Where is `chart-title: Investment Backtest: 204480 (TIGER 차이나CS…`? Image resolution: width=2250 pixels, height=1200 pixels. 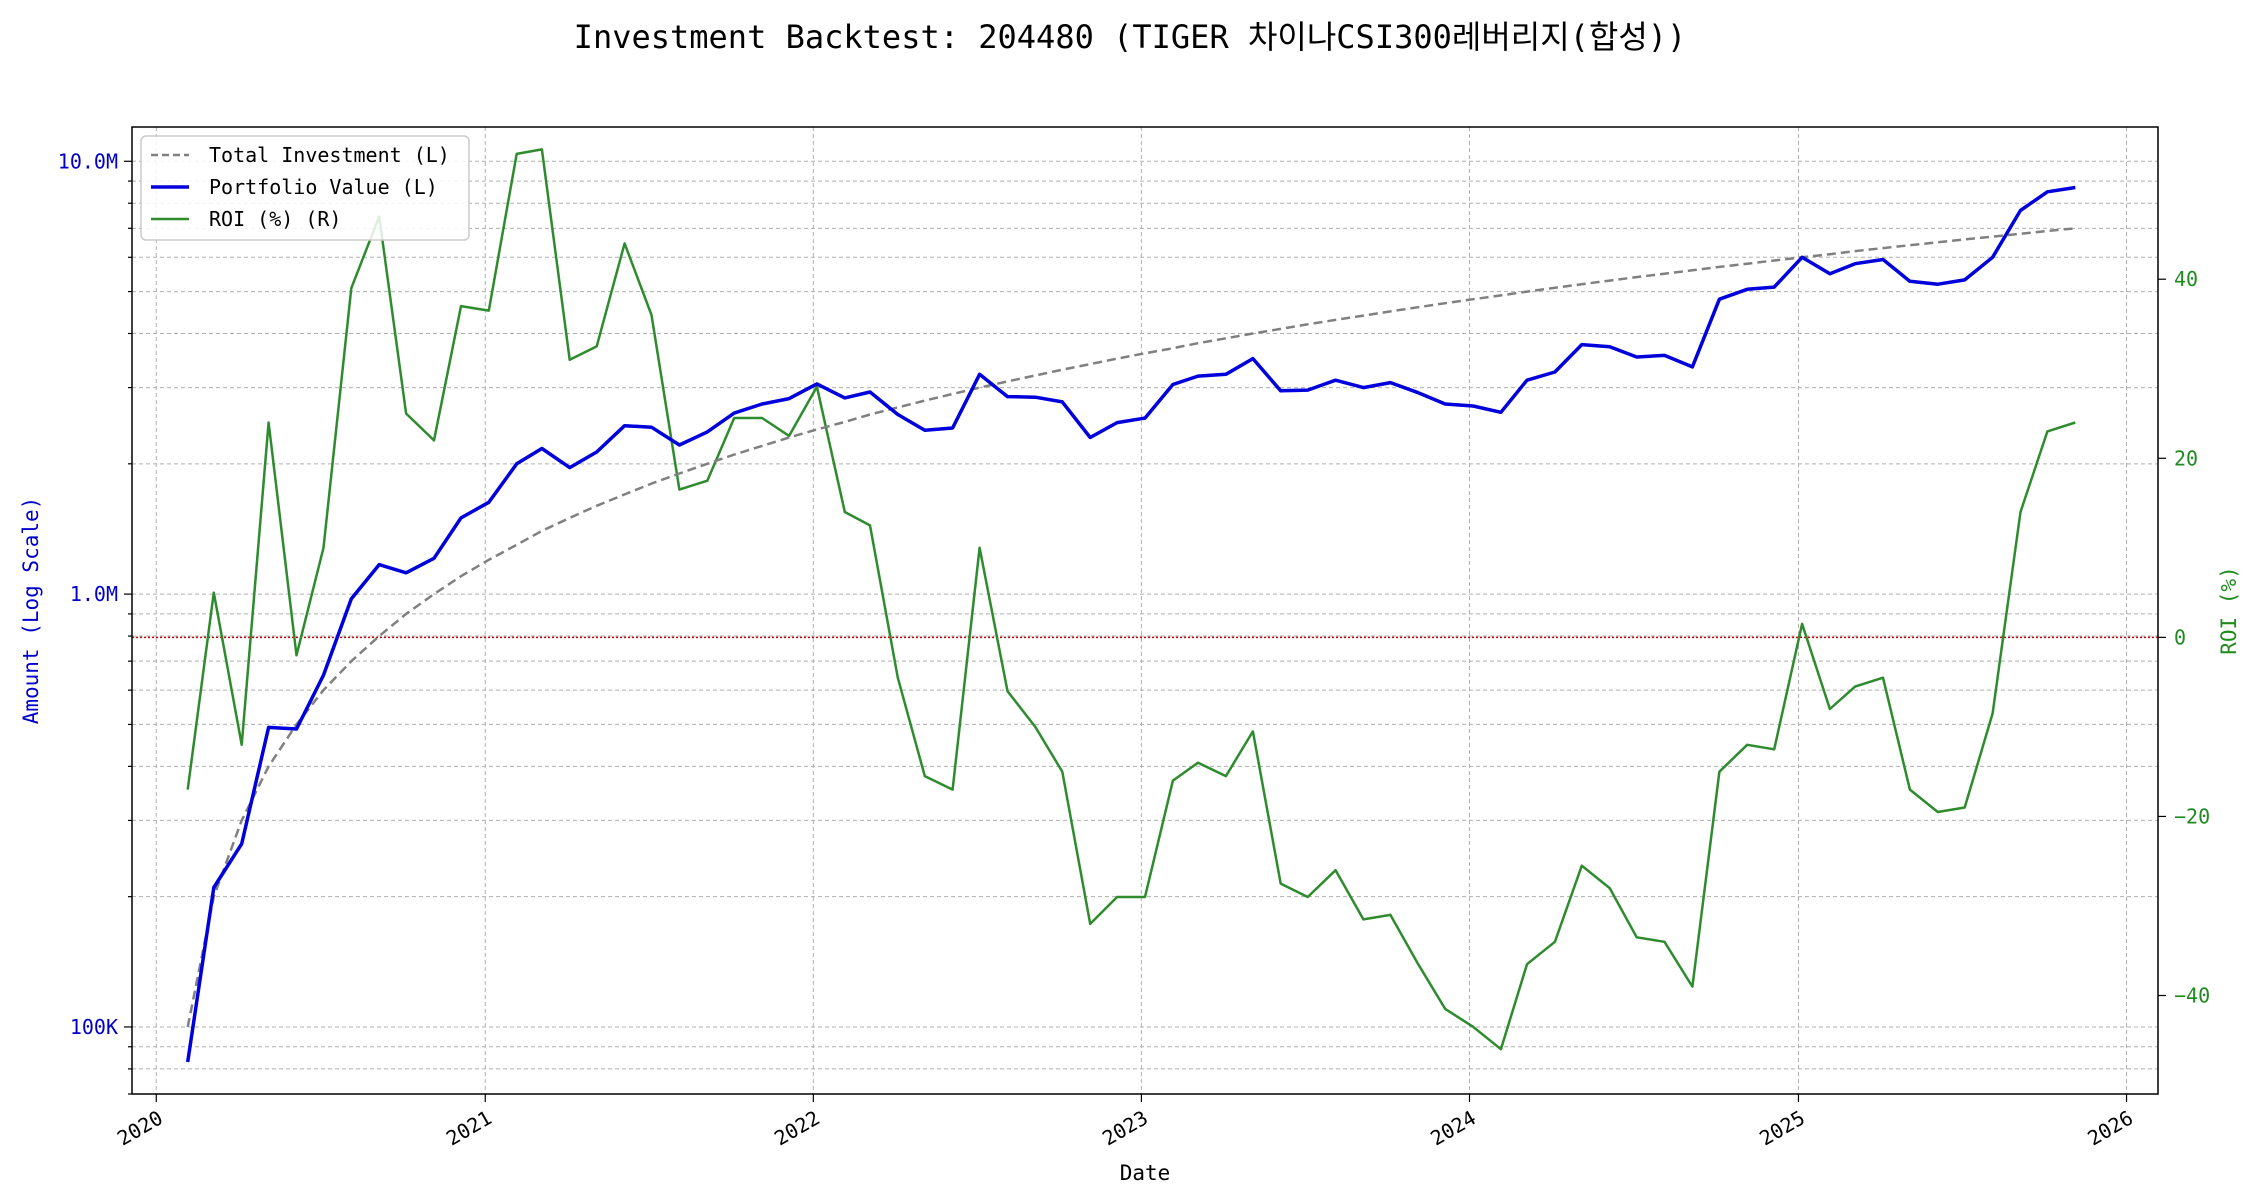 chart-title: Investment Backtest: 204480 (TIGER 차이나CS… is located at coordinates (1130, 37).